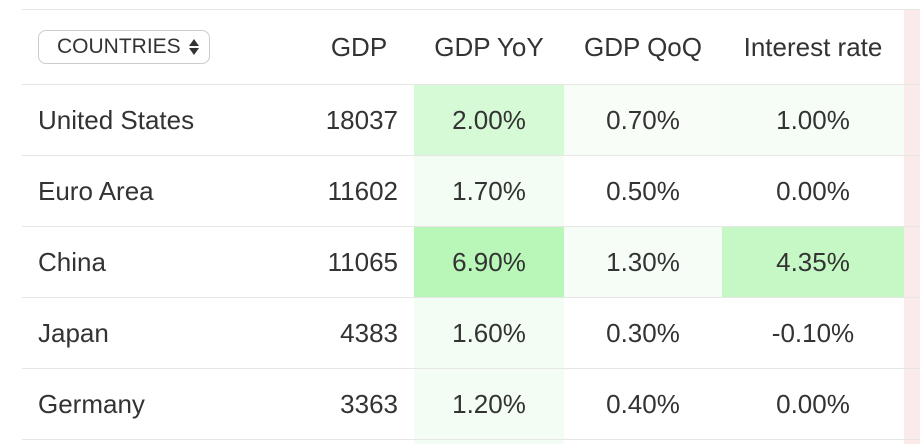 This screenshot has width=920, height=444. I want to click on table-row-partial, so click(471, 441).